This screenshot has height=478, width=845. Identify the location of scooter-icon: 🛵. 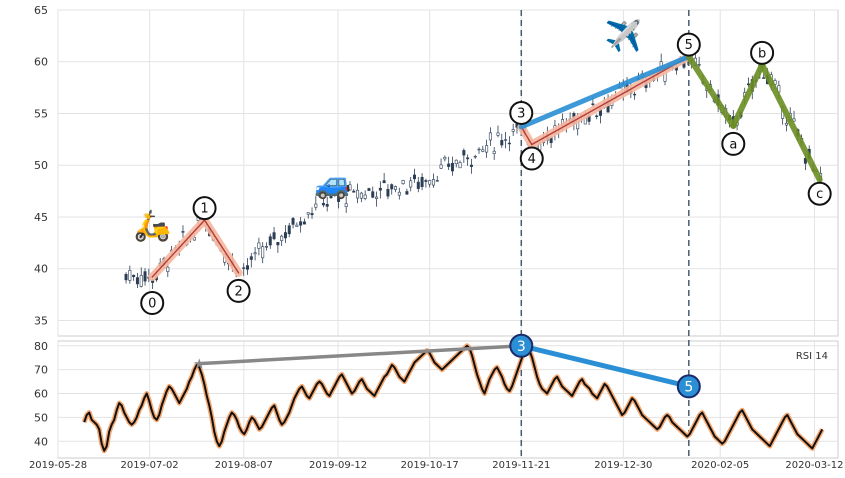
(152, 226).